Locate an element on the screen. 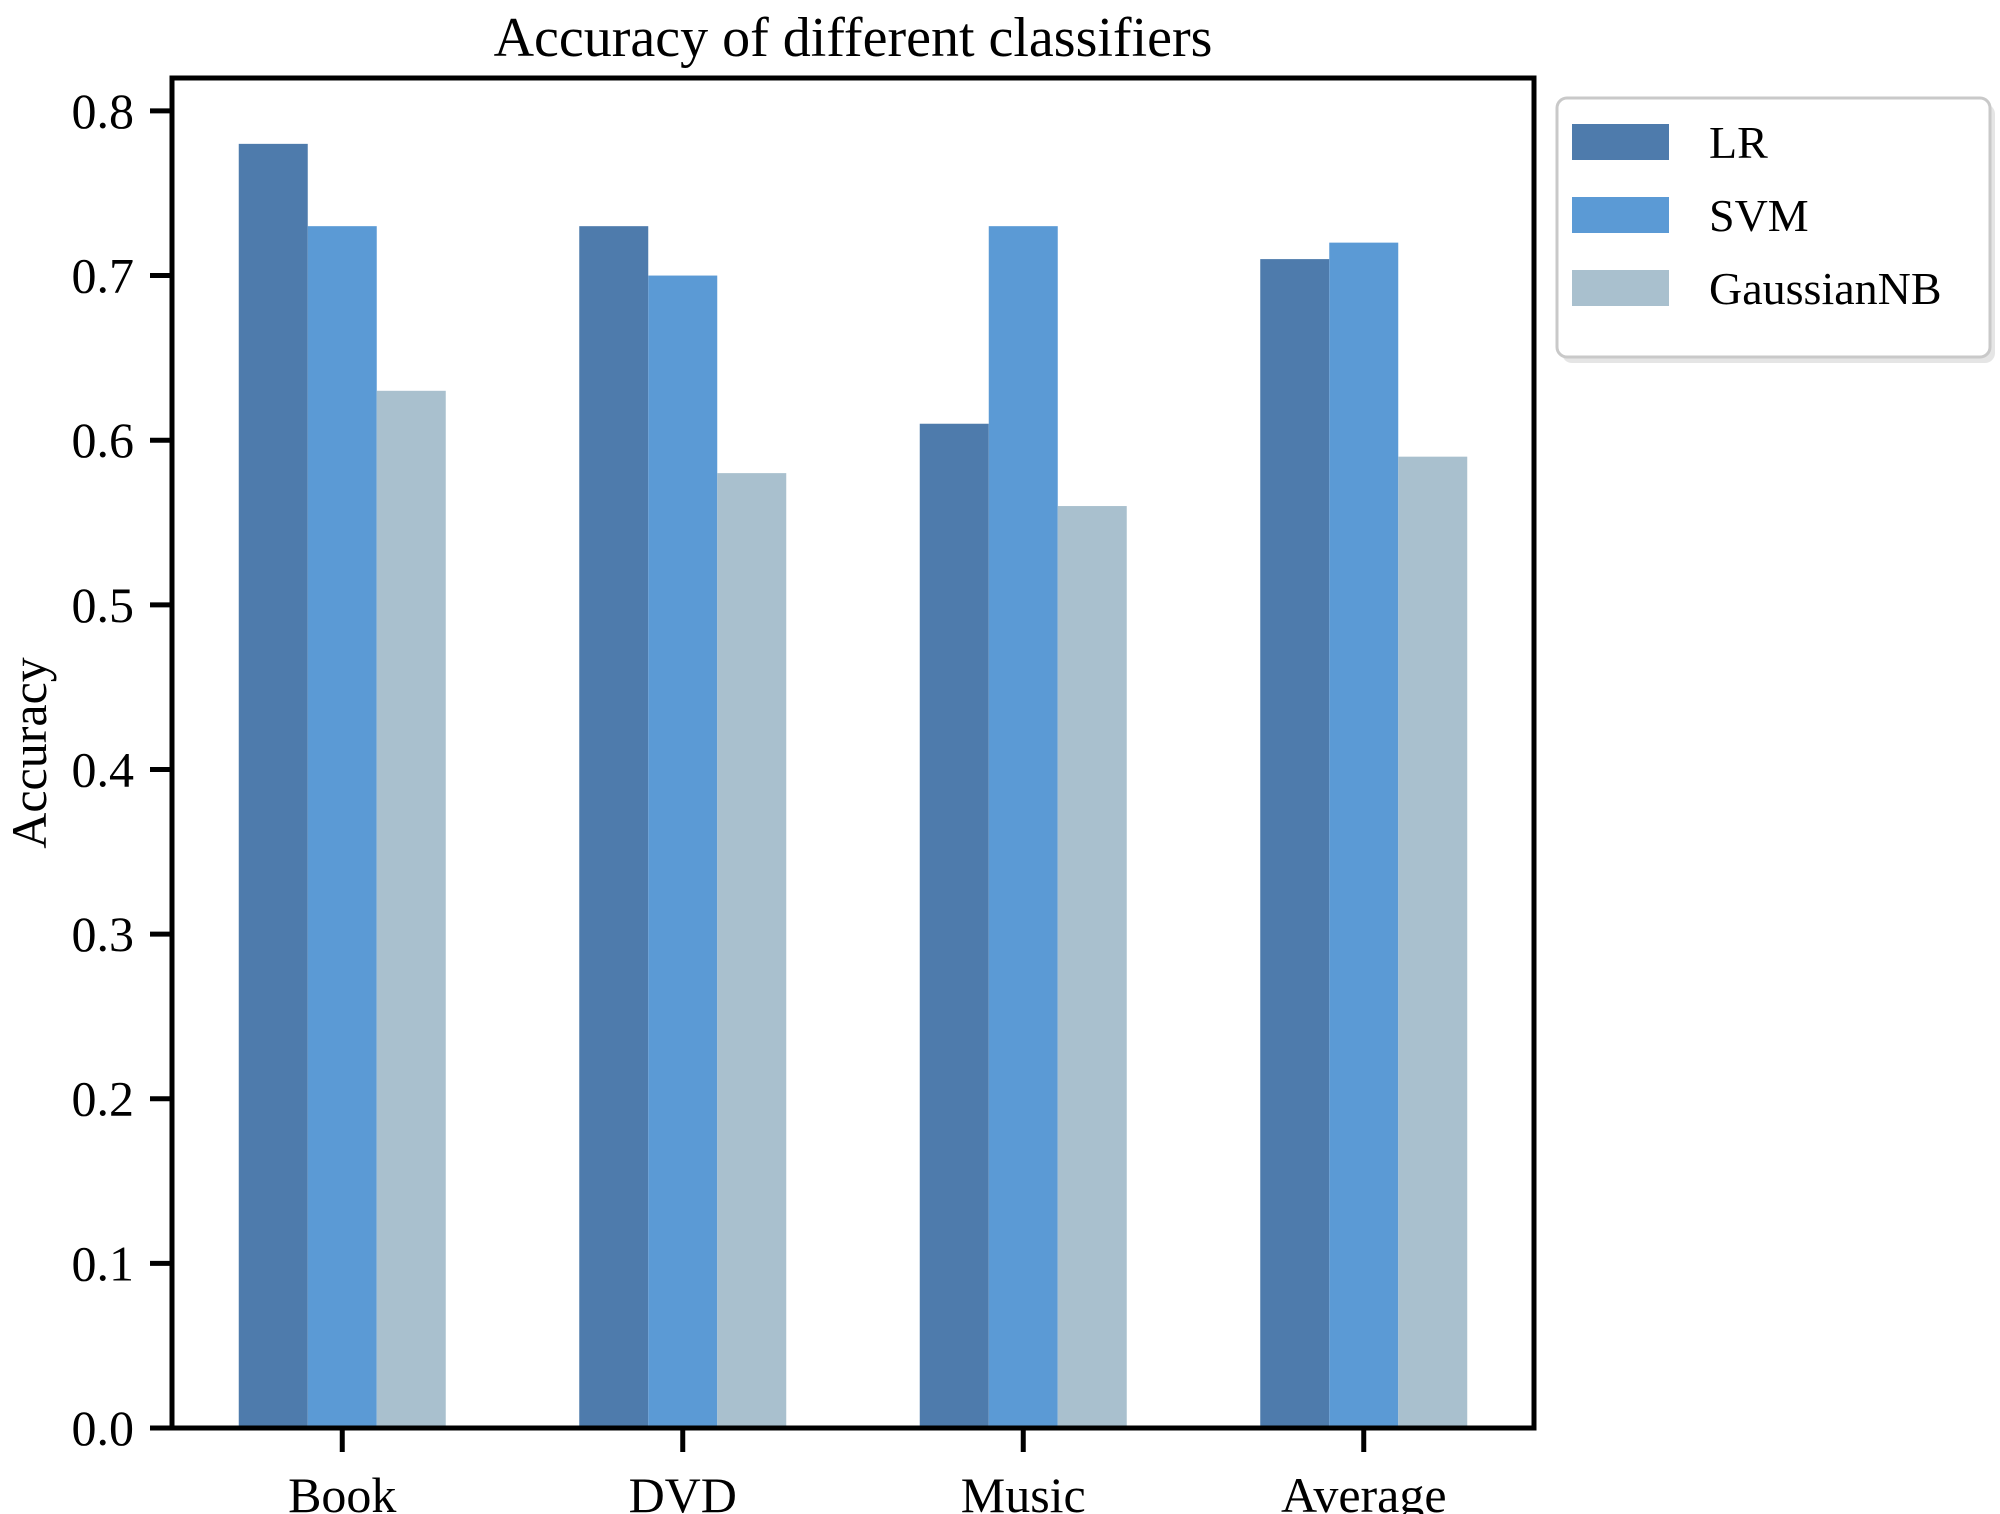 The image size is (2000, 1514). legend-label-svm: SVM is located at coordinates (1759, 215).